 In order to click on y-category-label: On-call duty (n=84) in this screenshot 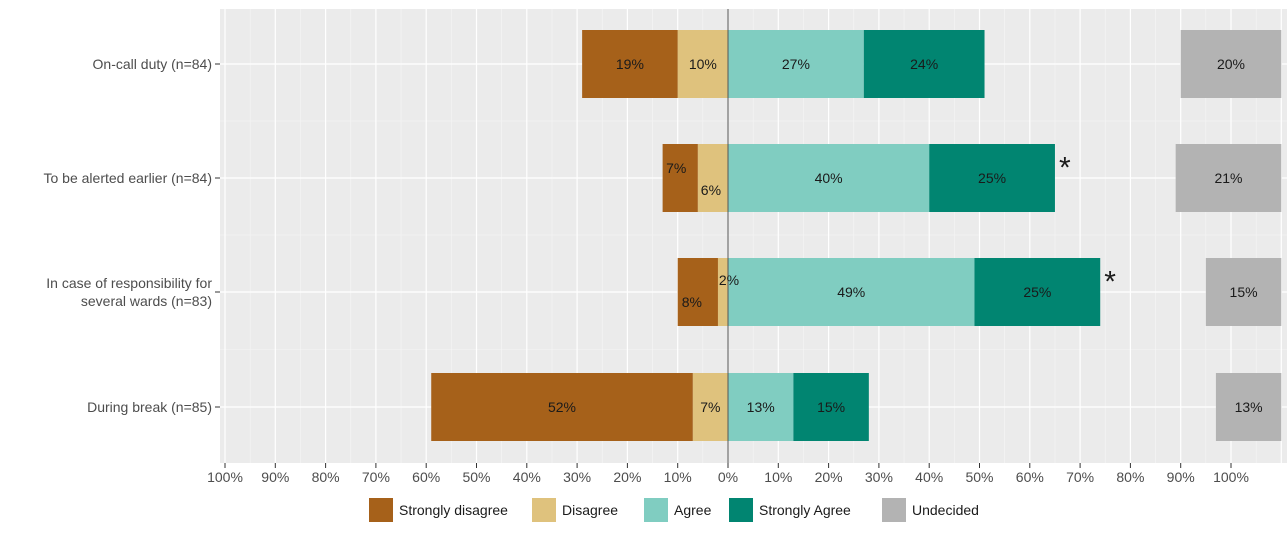, I will do `click(152, 64)`.